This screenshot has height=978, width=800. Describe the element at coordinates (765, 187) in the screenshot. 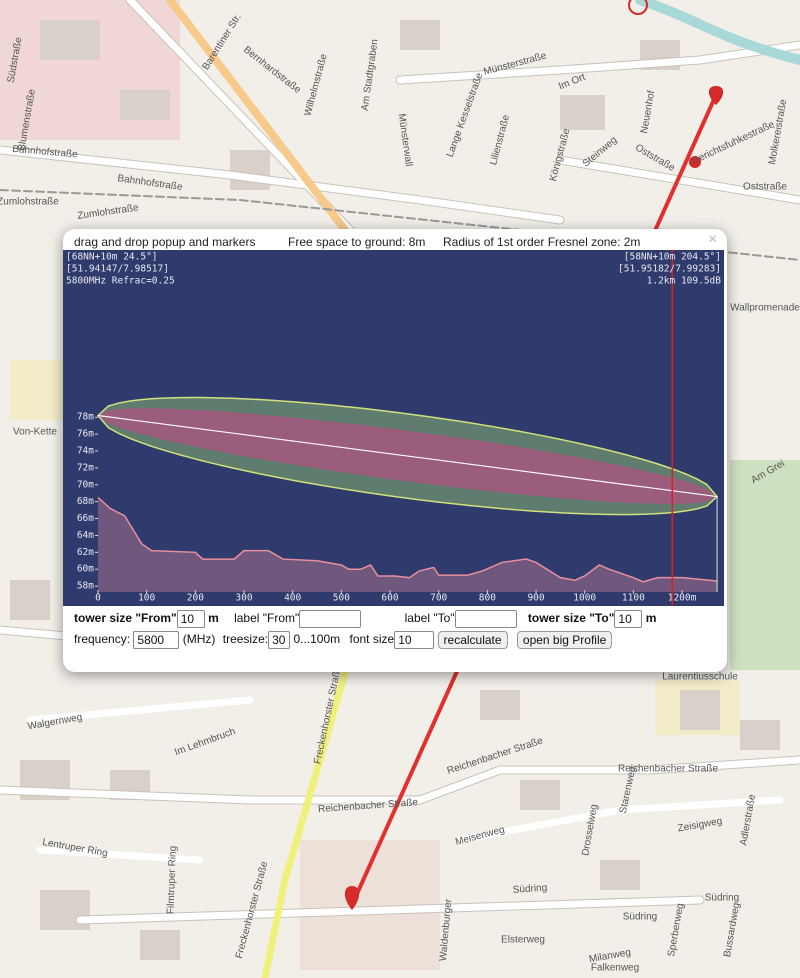

I see `street-label: Oststraße` at that location.